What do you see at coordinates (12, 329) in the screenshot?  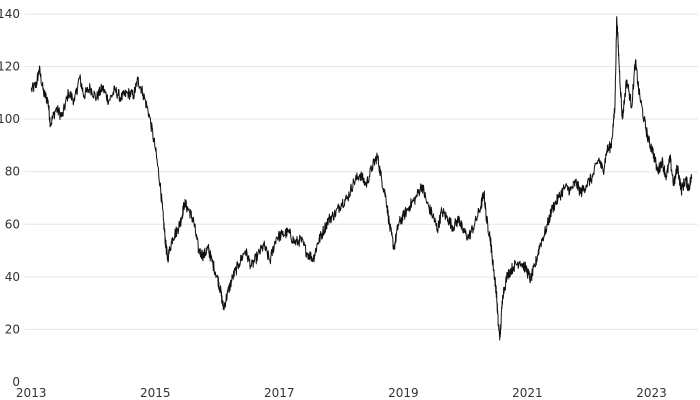 I see `y-tick-label-20: 20` at bounding box center [12, 329].